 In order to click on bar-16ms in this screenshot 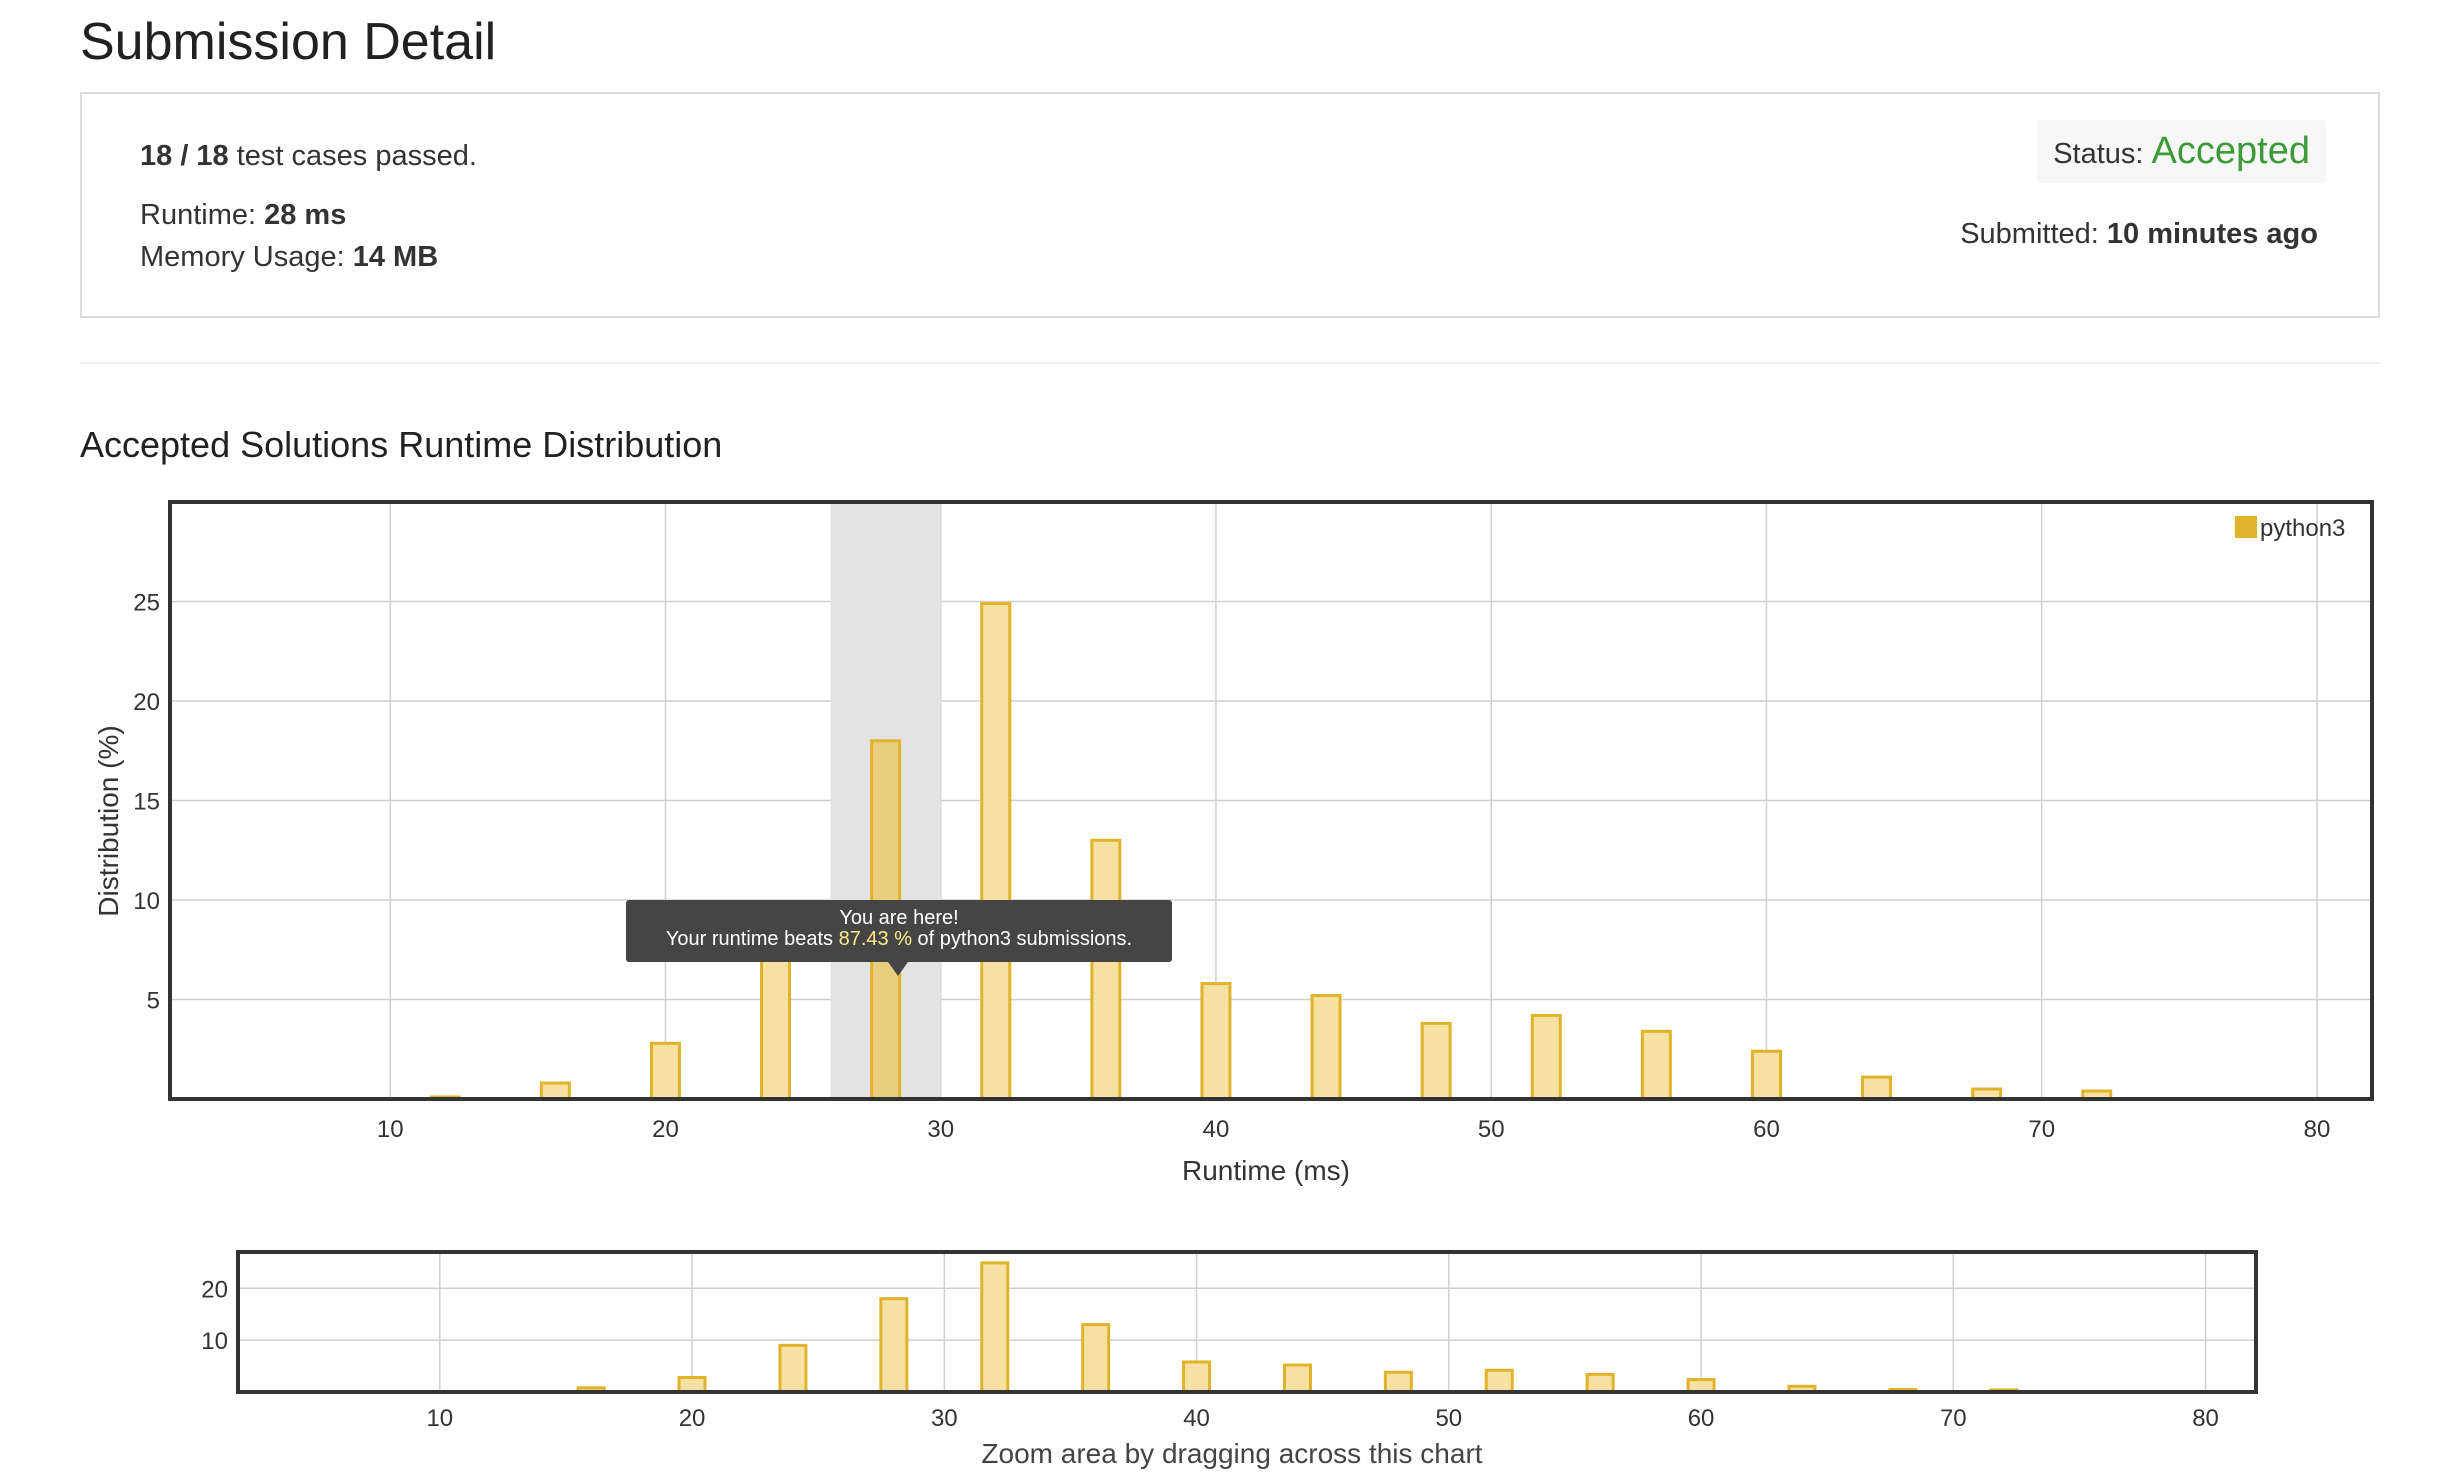, I will do `click(555, 1091)`.